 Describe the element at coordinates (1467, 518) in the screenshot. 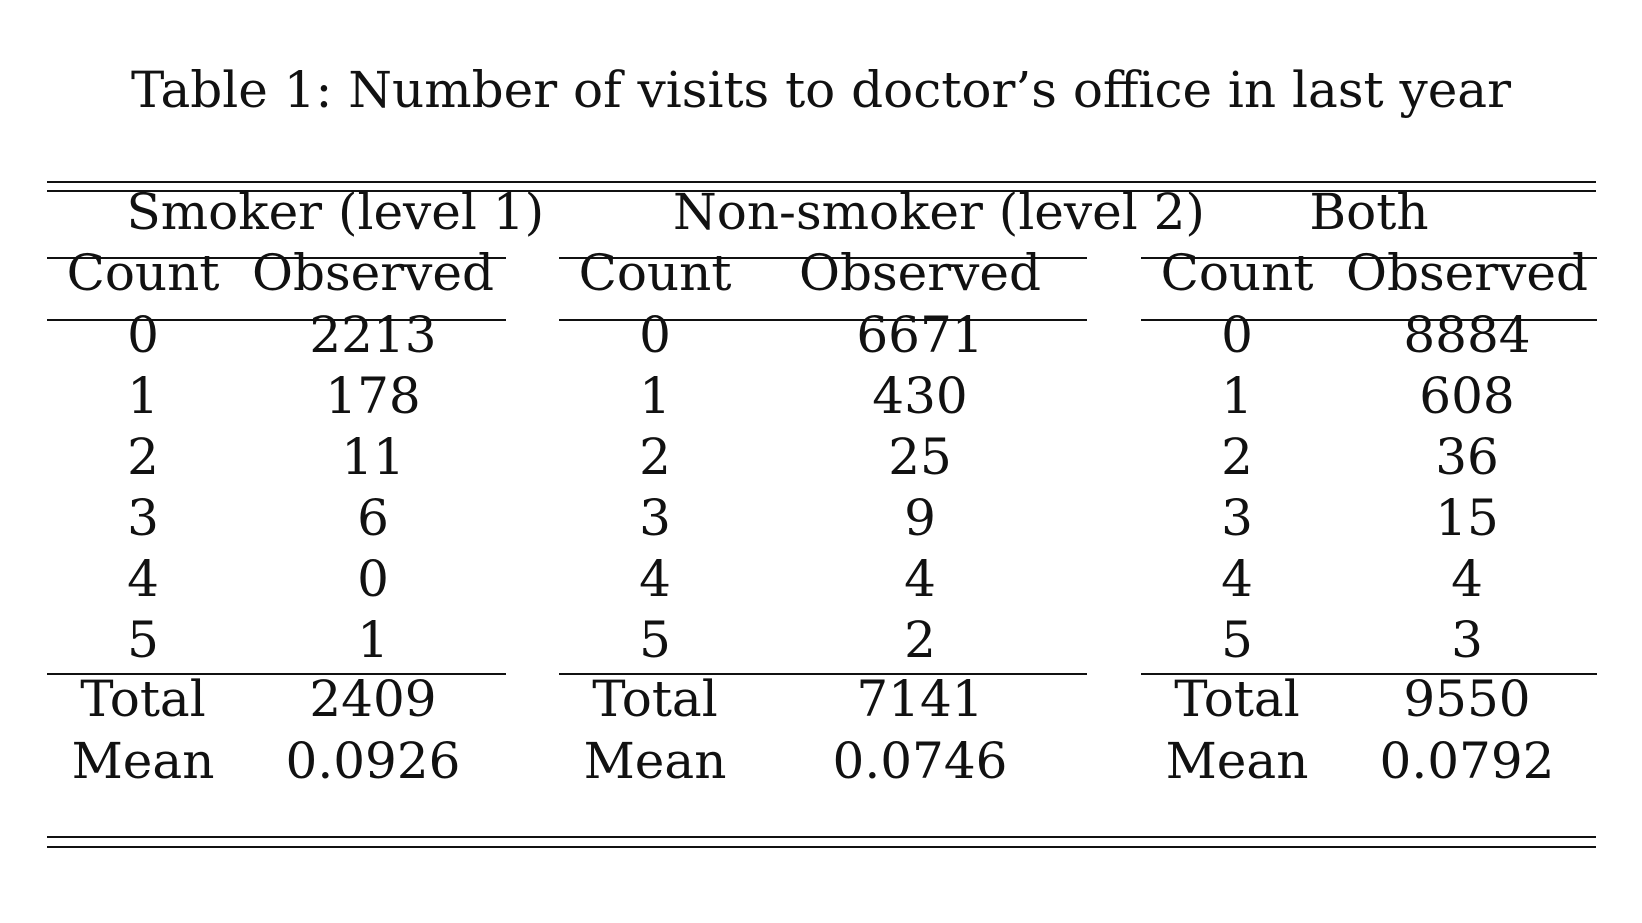

I see `table-cell-observed: 15` at that location.